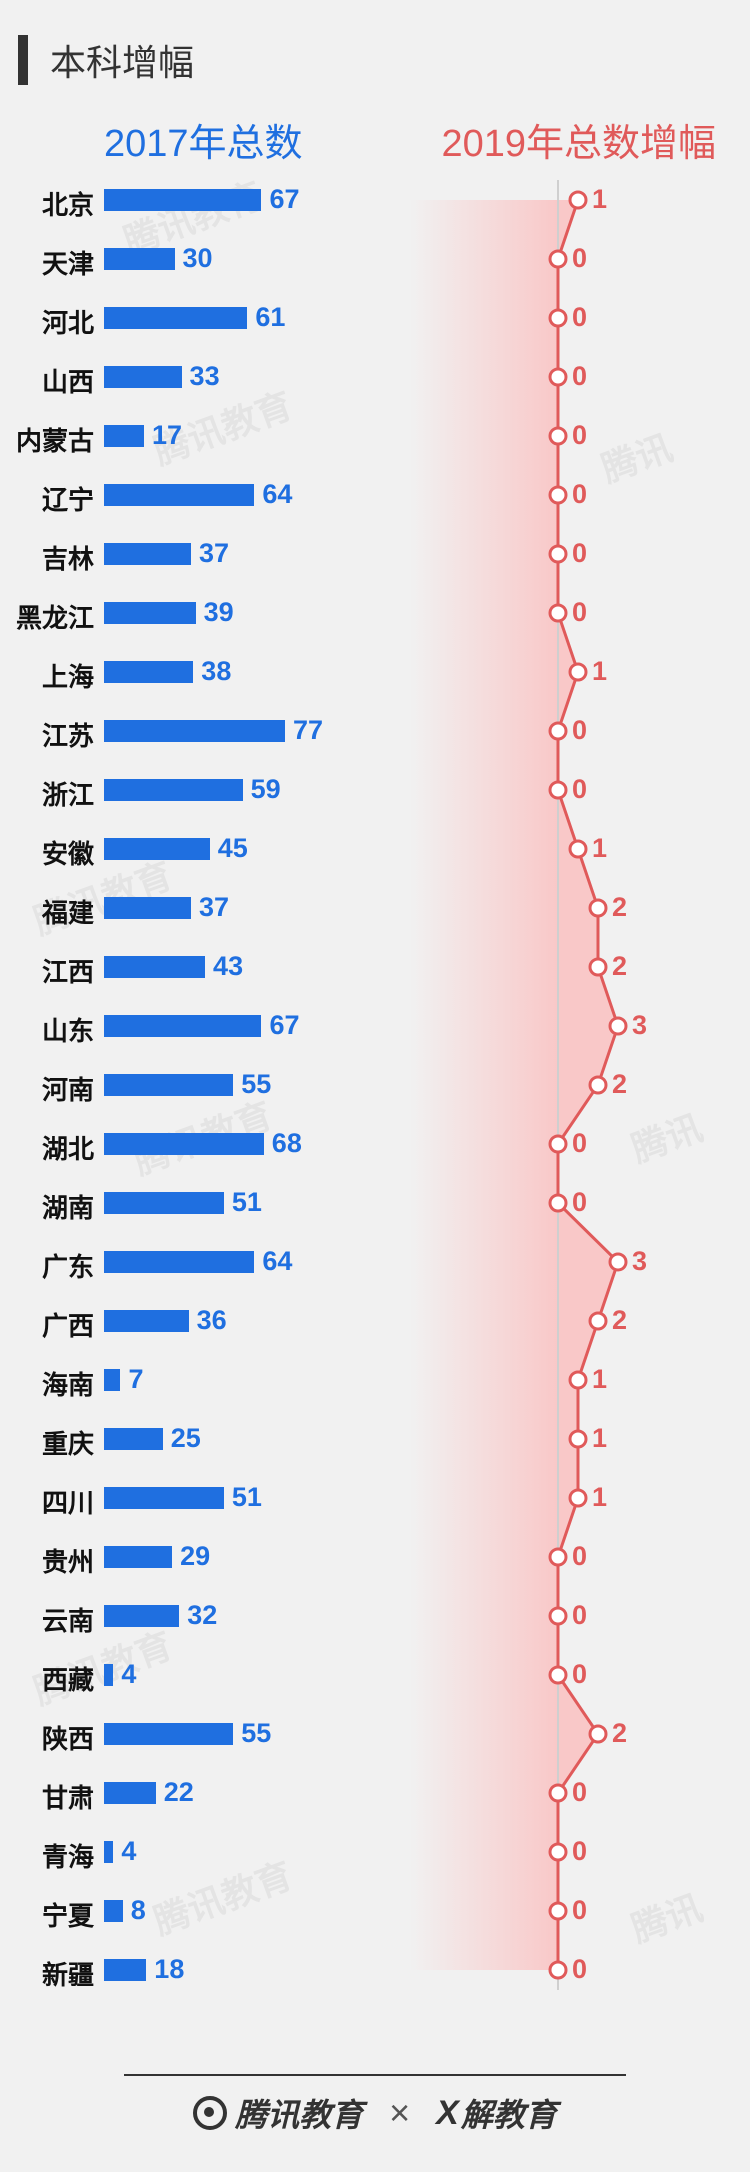  What do you see at coordinates (67, 1208) in the screenshot?
I see `category-label: 湖南` at bounding box center [67, 1208].